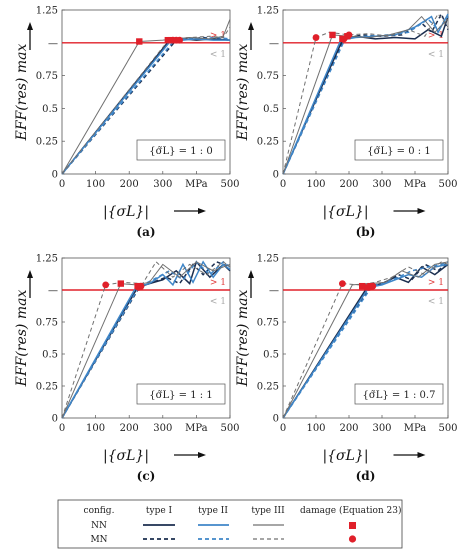  What do you see at coordinates (159, 511) in the screenshot?
I see `legend-type1-header: type I` at bounding box center [159, 511].